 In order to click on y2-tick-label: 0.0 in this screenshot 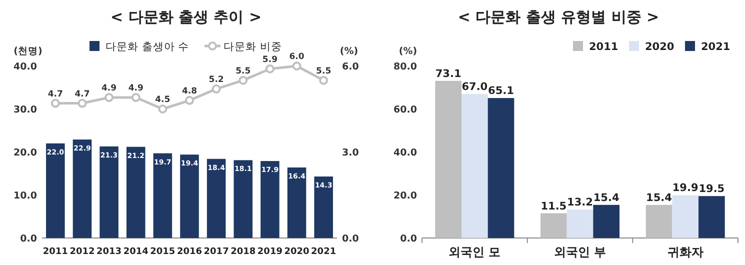, I will do `click(351, 239)`.